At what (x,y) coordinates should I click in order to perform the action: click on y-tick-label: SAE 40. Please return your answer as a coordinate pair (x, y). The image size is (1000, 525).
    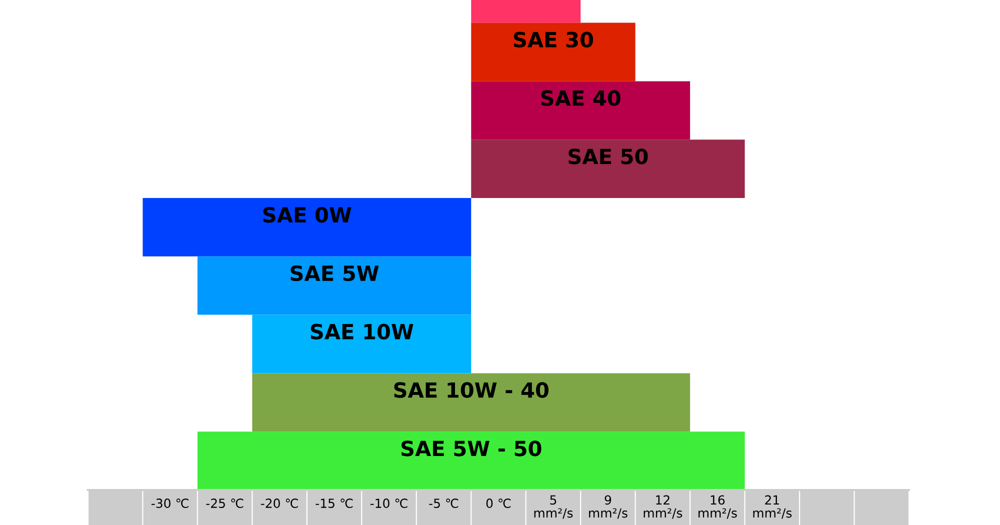
    Looking at the image, I should click on (580, 98).